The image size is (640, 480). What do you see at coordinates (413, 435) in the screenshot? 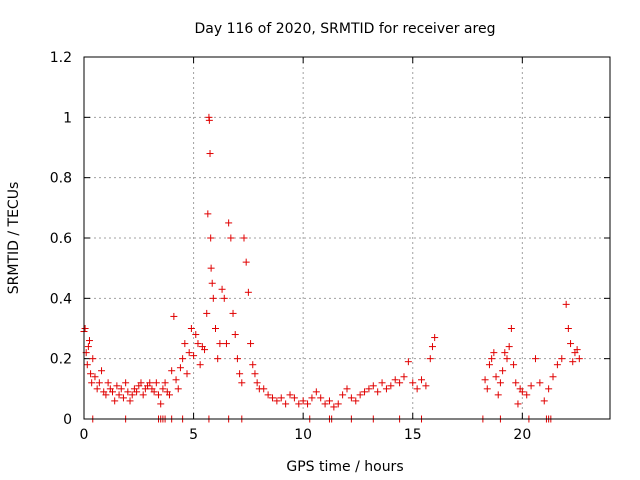
I see `x-tick-label: 15` at bounding box center [413, 435].